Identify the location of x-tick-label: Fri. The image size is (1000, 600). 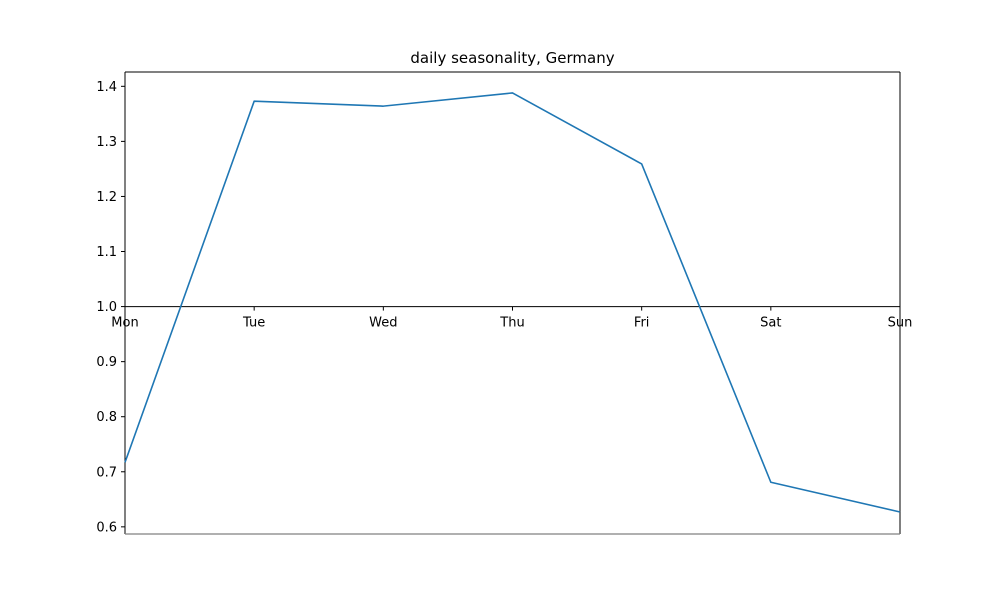
(642, 323).